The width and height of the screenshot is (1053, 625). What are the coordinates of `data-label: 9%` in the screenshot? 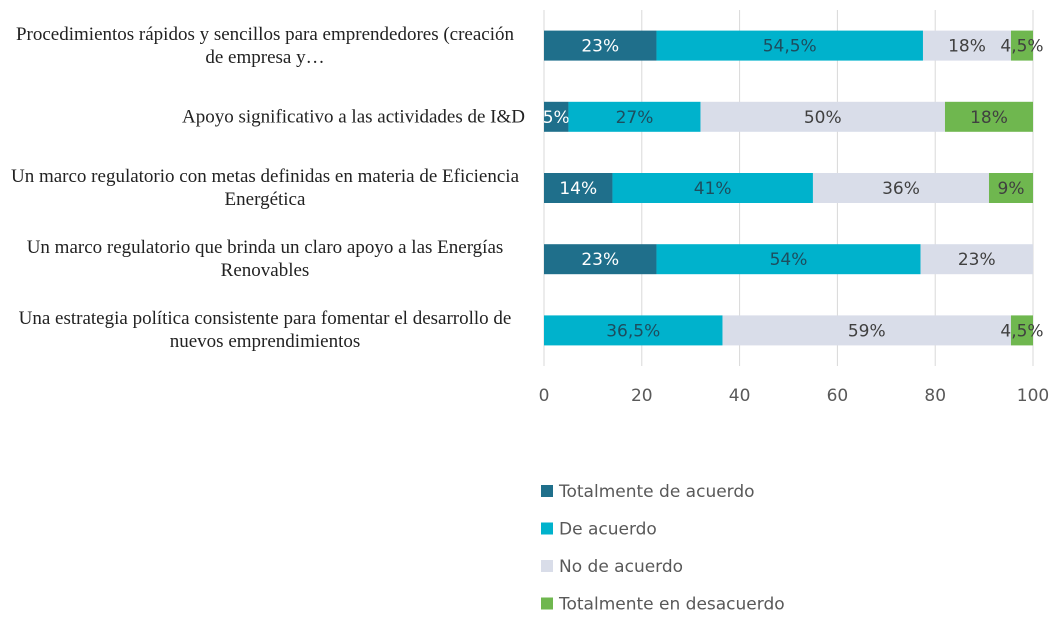 It's located at (1011, 189).